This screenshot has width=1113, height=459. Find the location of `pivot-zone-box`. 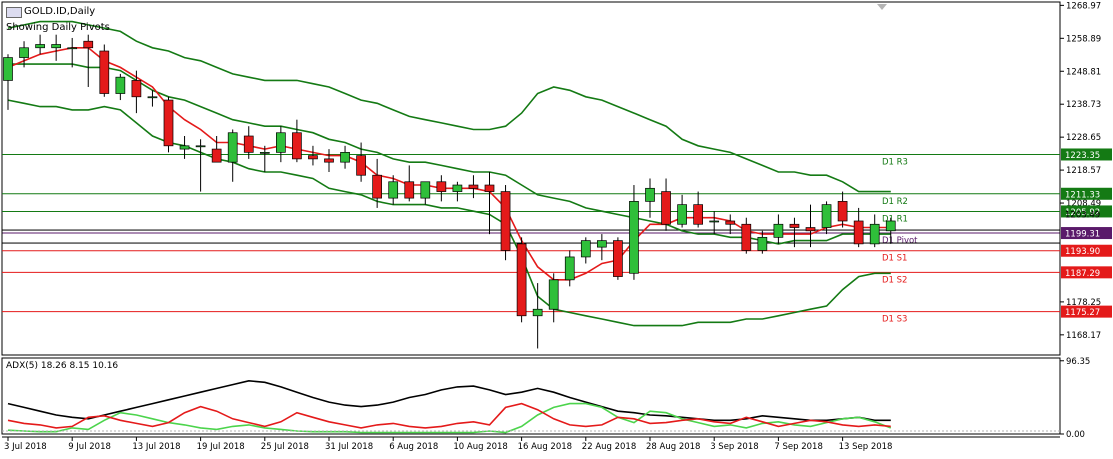

pivot-zone-box is located at coordinates (531, 236).